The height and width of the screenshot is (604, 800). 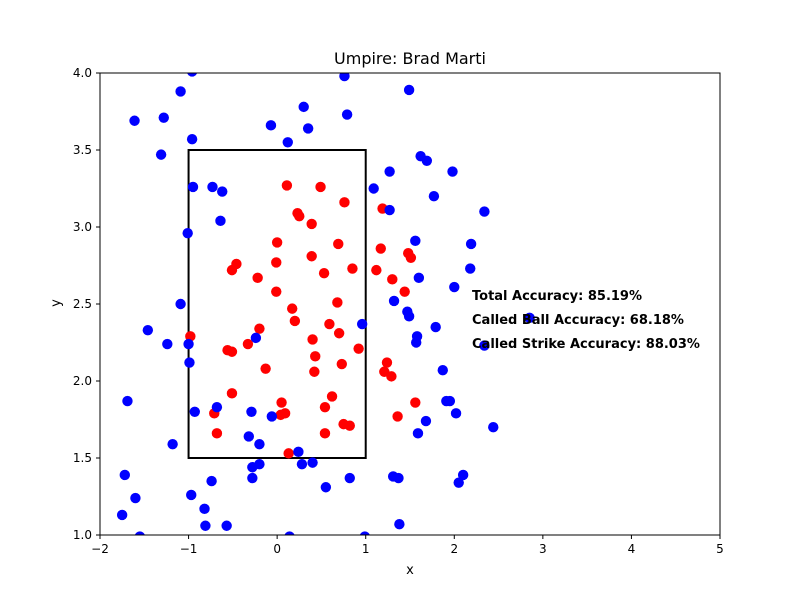 I want to click on x-tick-label-1: −1, so click(x=189, y=549).